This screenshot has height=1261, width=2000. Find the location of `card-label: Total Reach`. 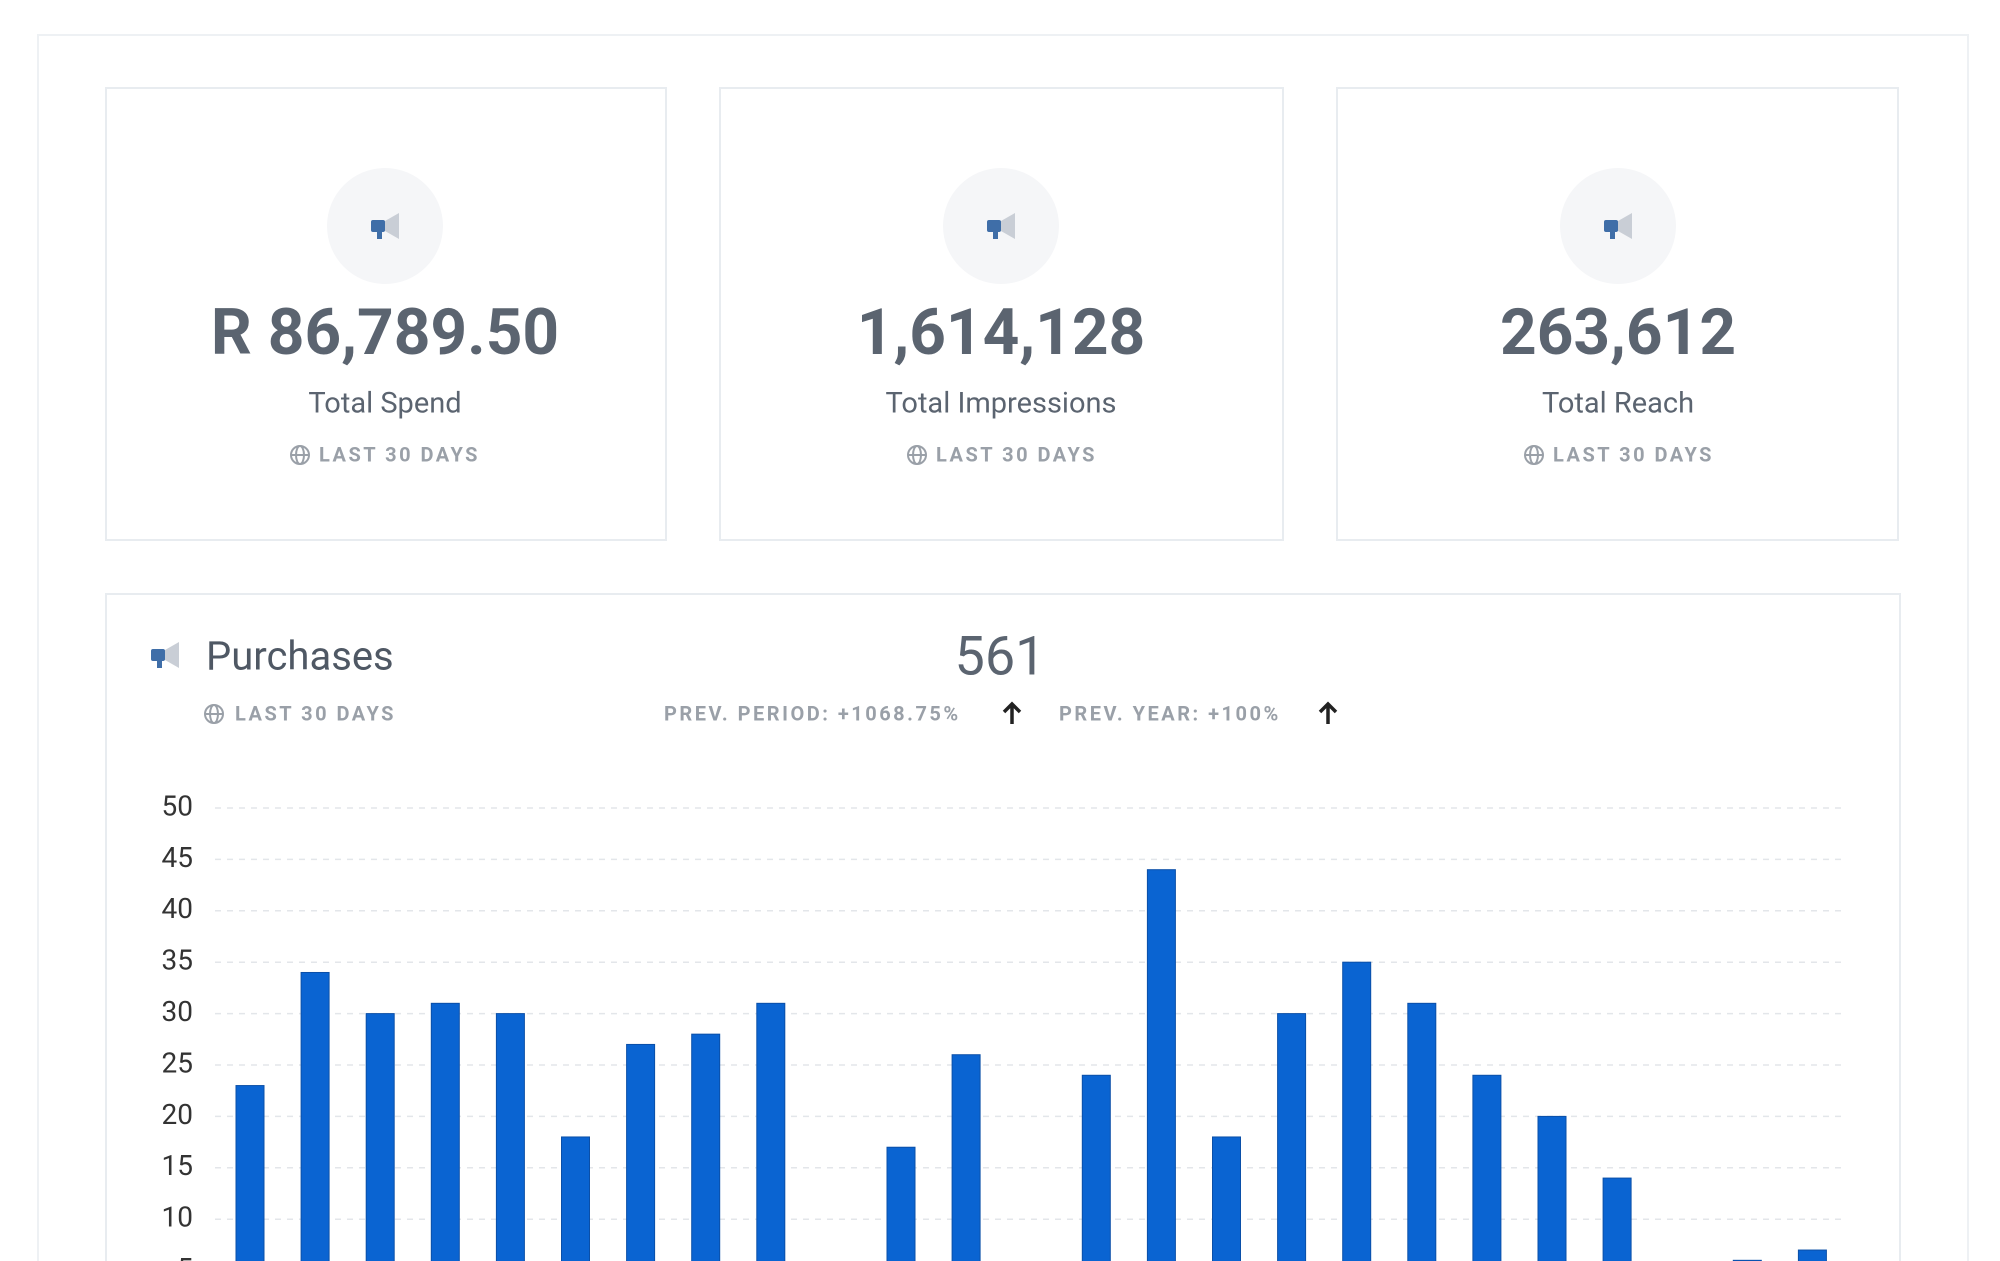

card-label: Total Reach is located at coordinates (1618, 404).